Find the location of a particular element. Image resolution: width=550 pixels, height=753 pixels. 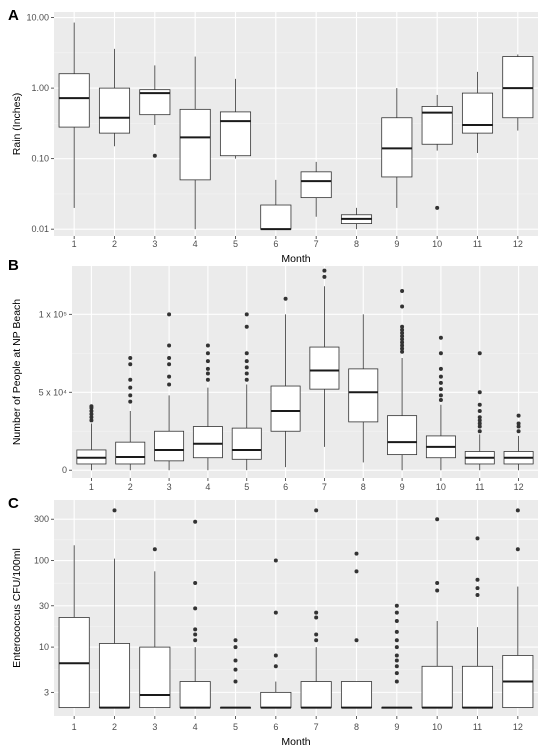

y-axis-title: Enterococcus CFU/100ml is located at coordinates (17, 608).